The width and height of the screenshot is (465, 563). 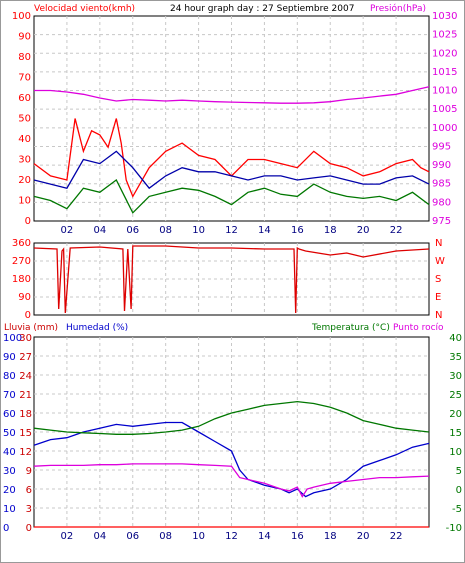 What do you see at coordinates (9, 414) in the screenshot?
I see `humidity-tick-label: 60` at bounding box center [9, 414].